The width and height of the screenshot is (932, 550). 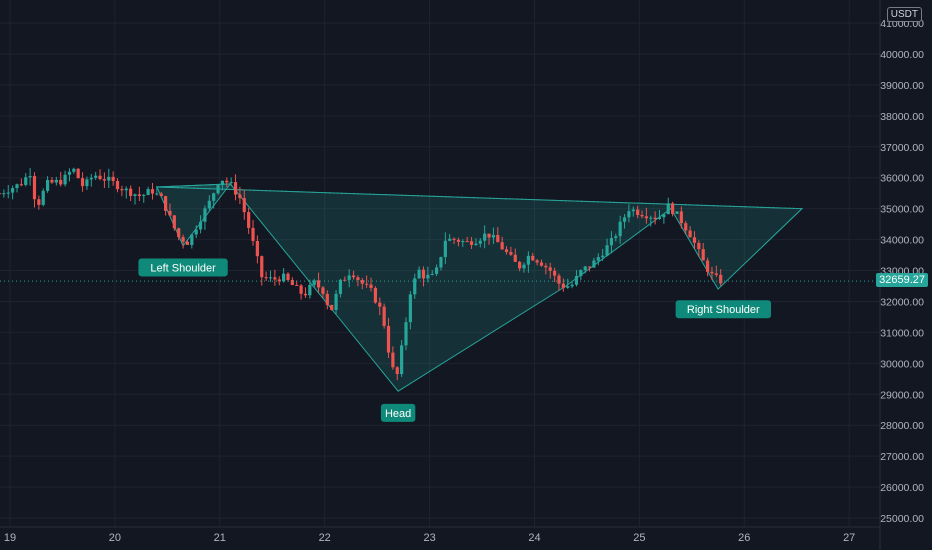 I want to click on x-tick-label: 22, so click(x=325, y=538).